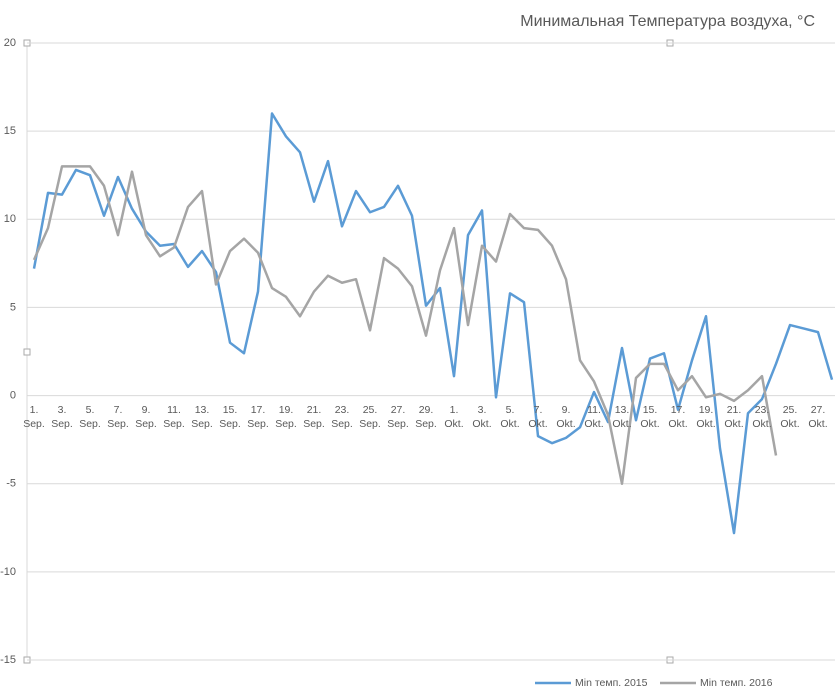 The image size is (835, 699). What do you see at coordinates (426, 417) in the screenshot?
I see `x-tick-label: 29. Sep.` at bounding box center [426, 417].